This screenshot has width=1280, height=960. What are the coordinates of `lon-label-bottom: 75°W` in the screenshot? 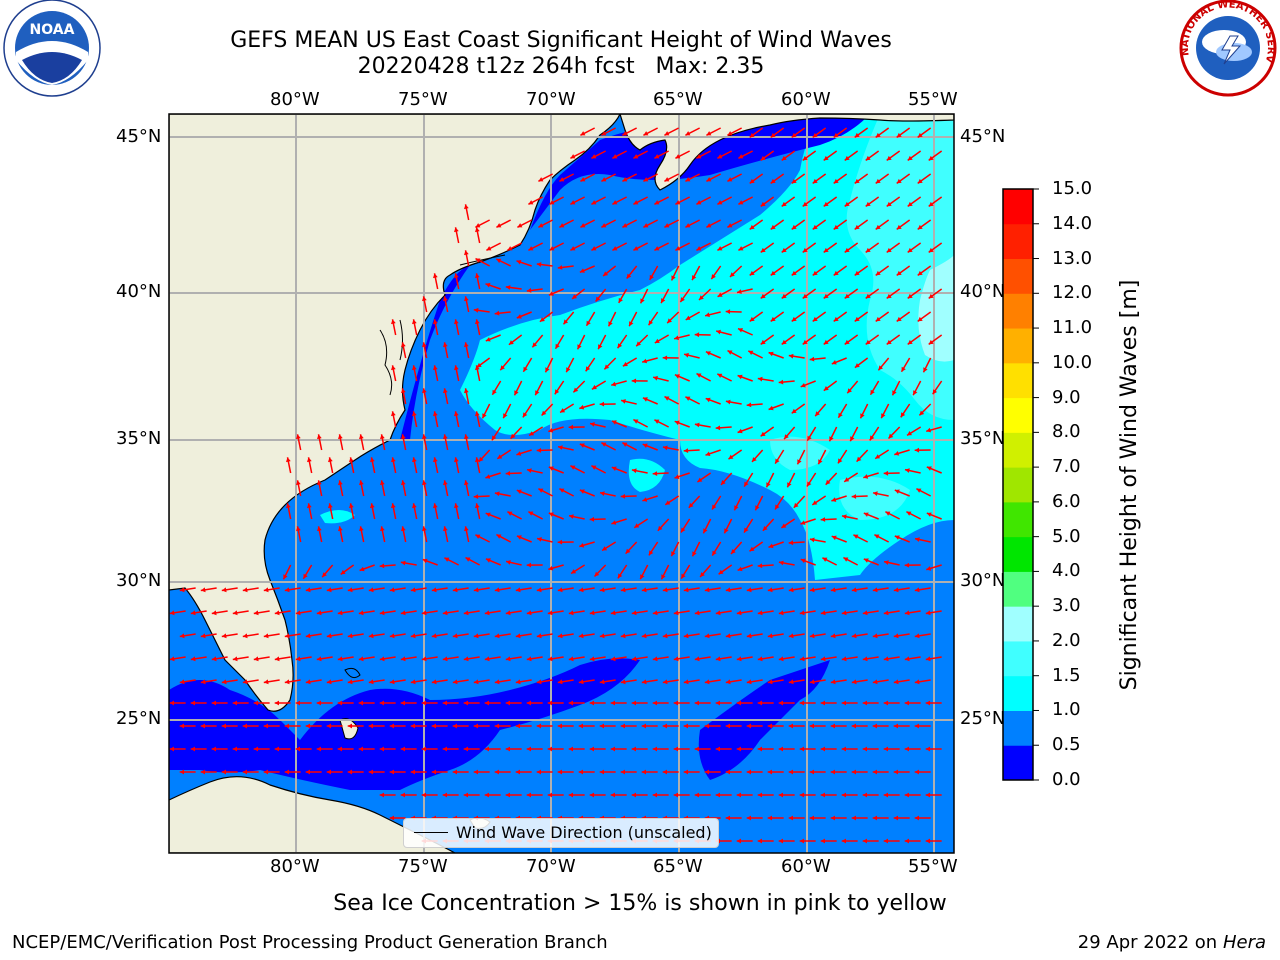 It's located at (423, 866).